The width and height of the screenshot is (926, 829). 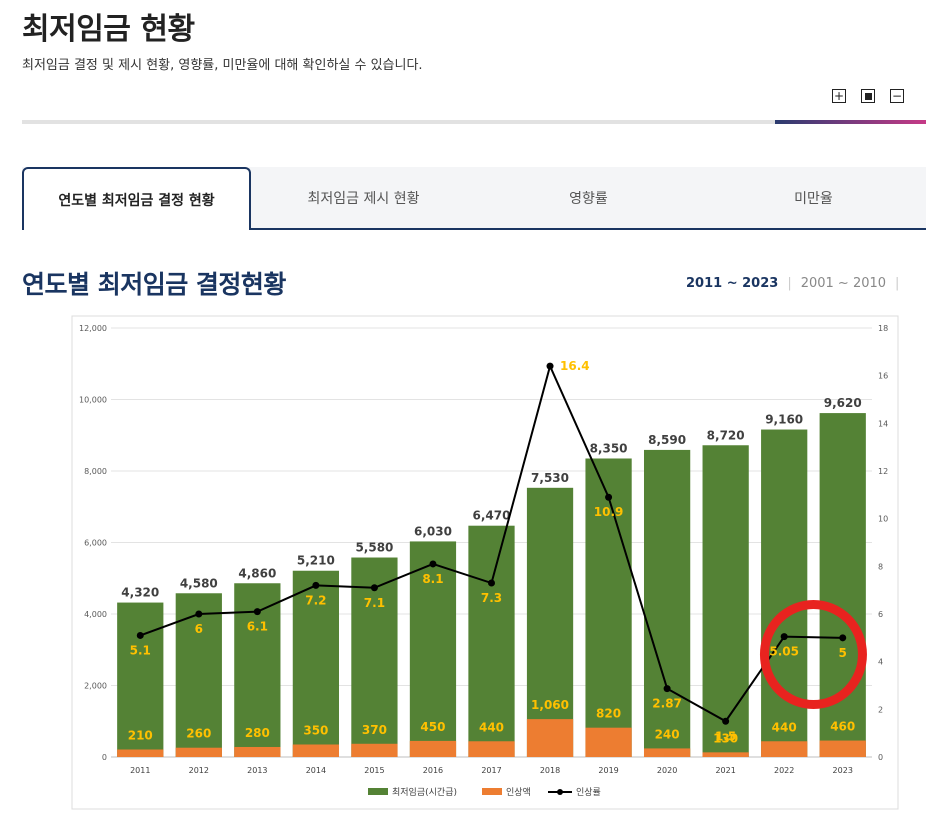 I want to click on y-right-tick-label: 12, so click(x=883, y=471).